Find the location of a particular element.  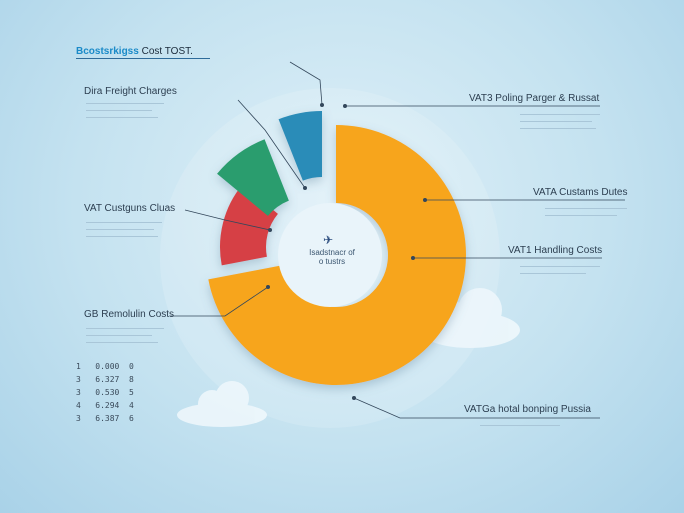

table-row: 3 0.530 5 is located at coordinates (105, 392).